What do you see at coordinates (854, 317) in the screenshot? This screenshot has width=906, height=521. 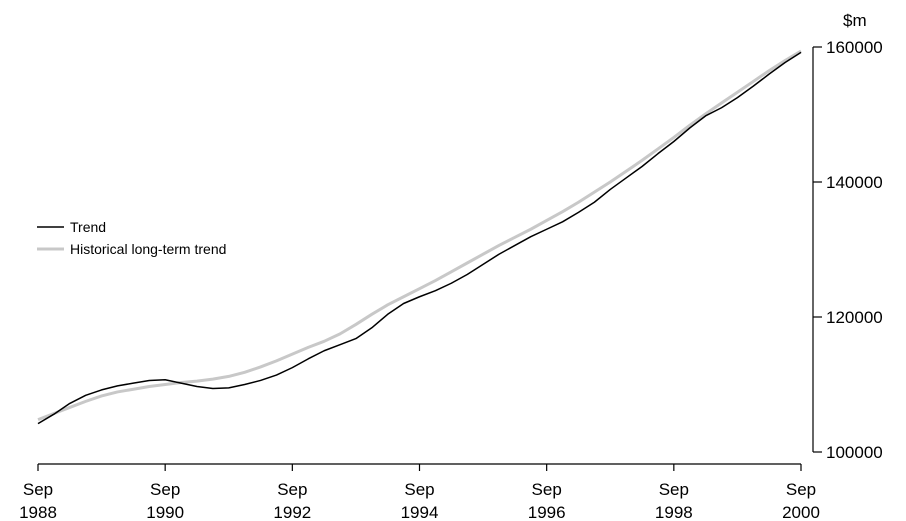 I see `y-tick-label: 120000` at bounding box center [854, 317].